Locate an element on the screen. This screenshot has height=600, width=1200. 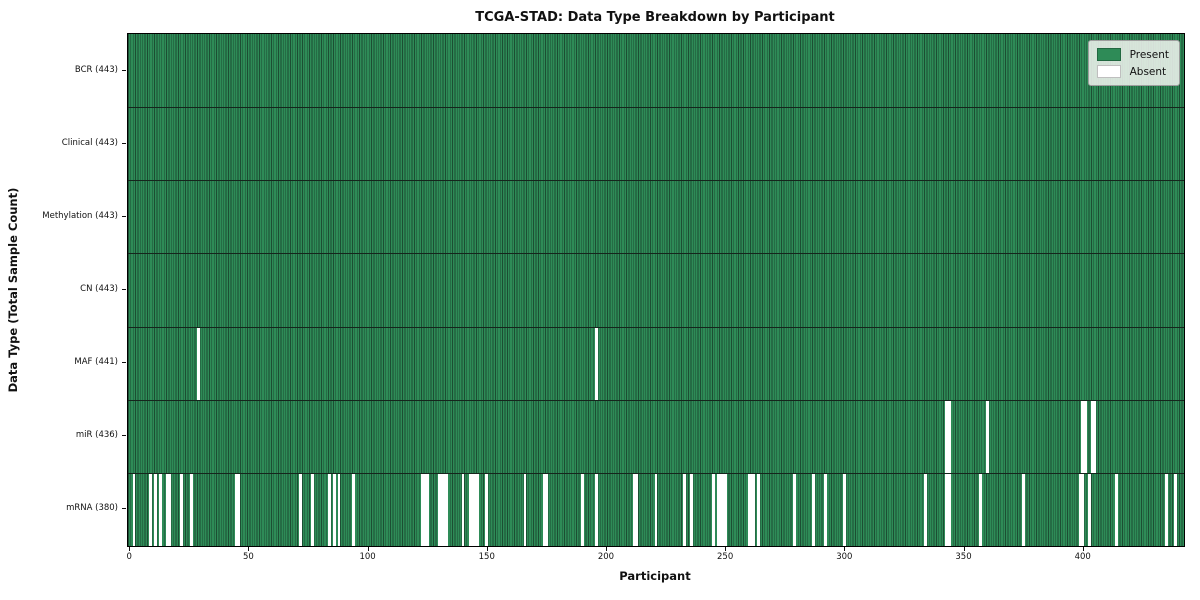
row-label-mrna: mRNA (380) is located at coordinates (92, 508).